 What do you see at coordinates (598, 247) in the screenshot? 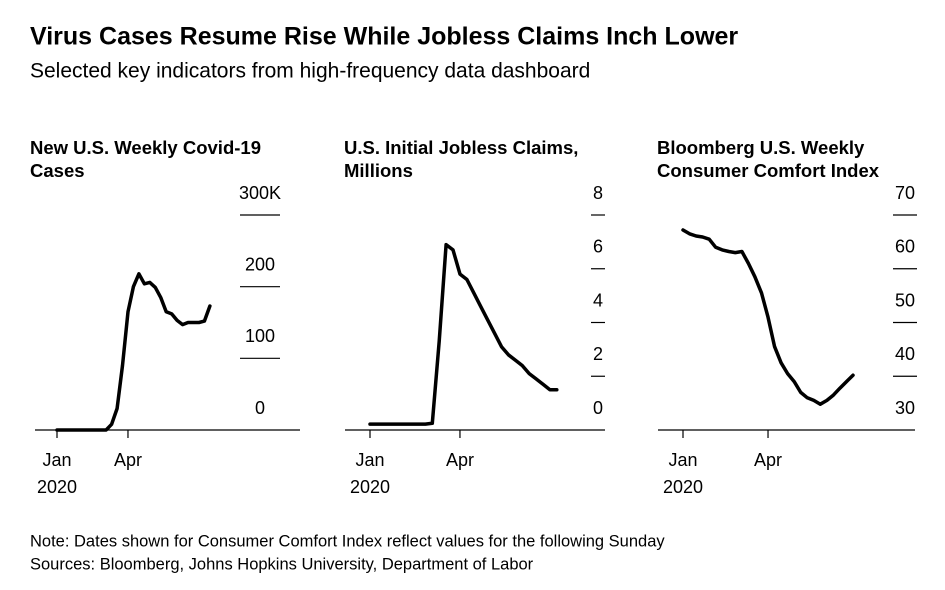
I see `y-tick-label: 6` at bounding box center [598, 247].